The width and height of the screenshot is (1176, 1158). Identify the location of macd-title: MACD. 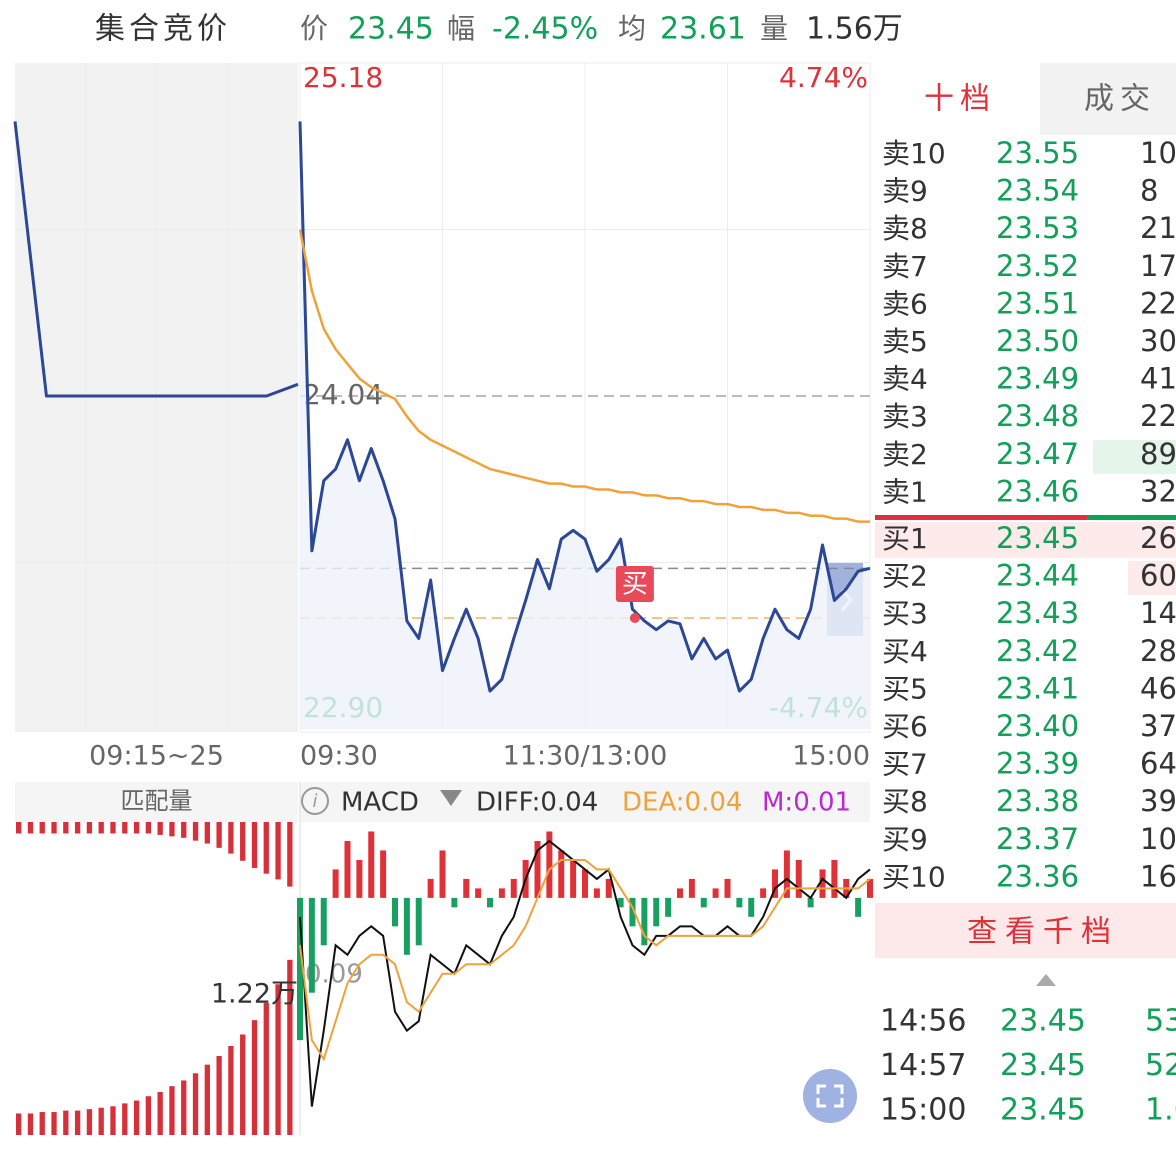
(380, 803).